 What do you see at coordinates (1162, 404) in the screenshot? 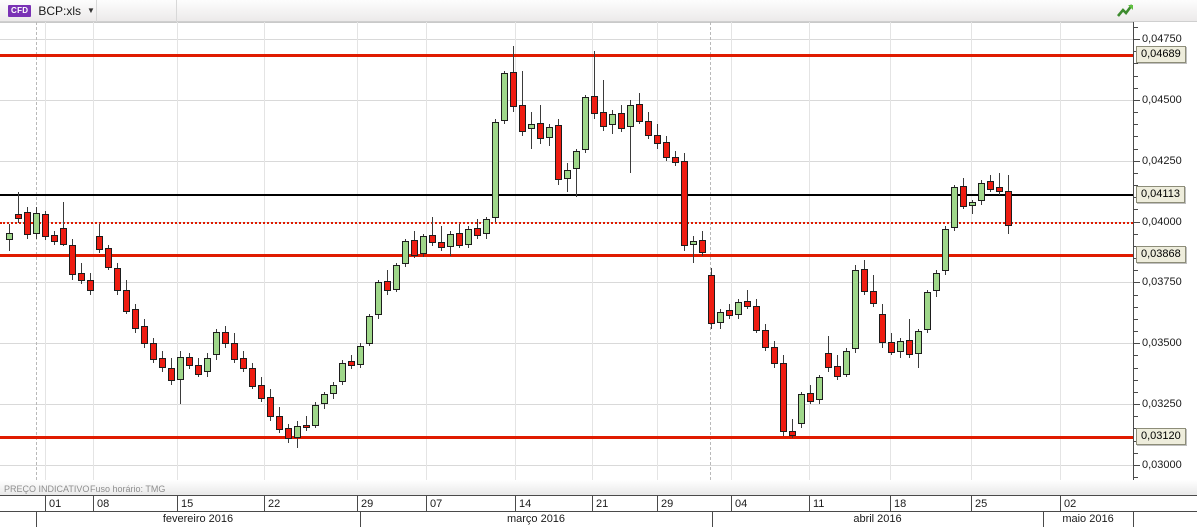
I see `price-tick-label: 0,03250` at bounding box center [1162, 404].